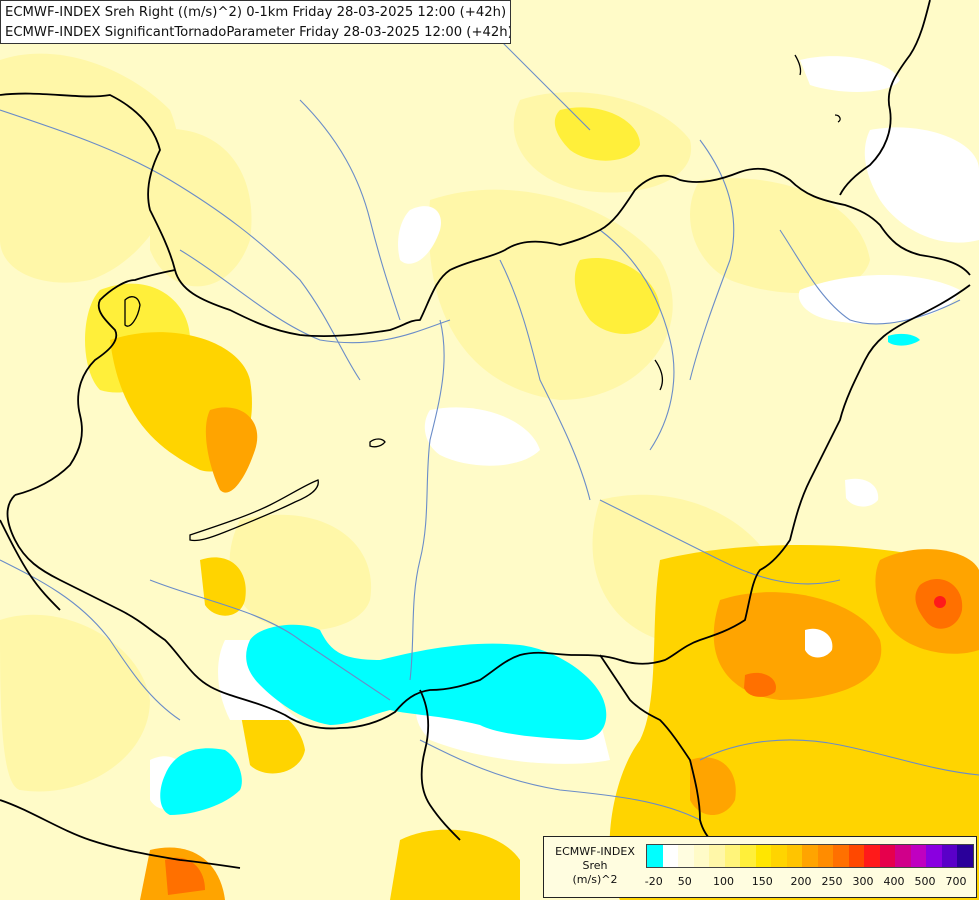 This screenshot has height=900, width=979. What do you see at coordinates (801, 881) in the screenshot?
I see `legend-tick-label: 200` at bounding box center [801, 881].